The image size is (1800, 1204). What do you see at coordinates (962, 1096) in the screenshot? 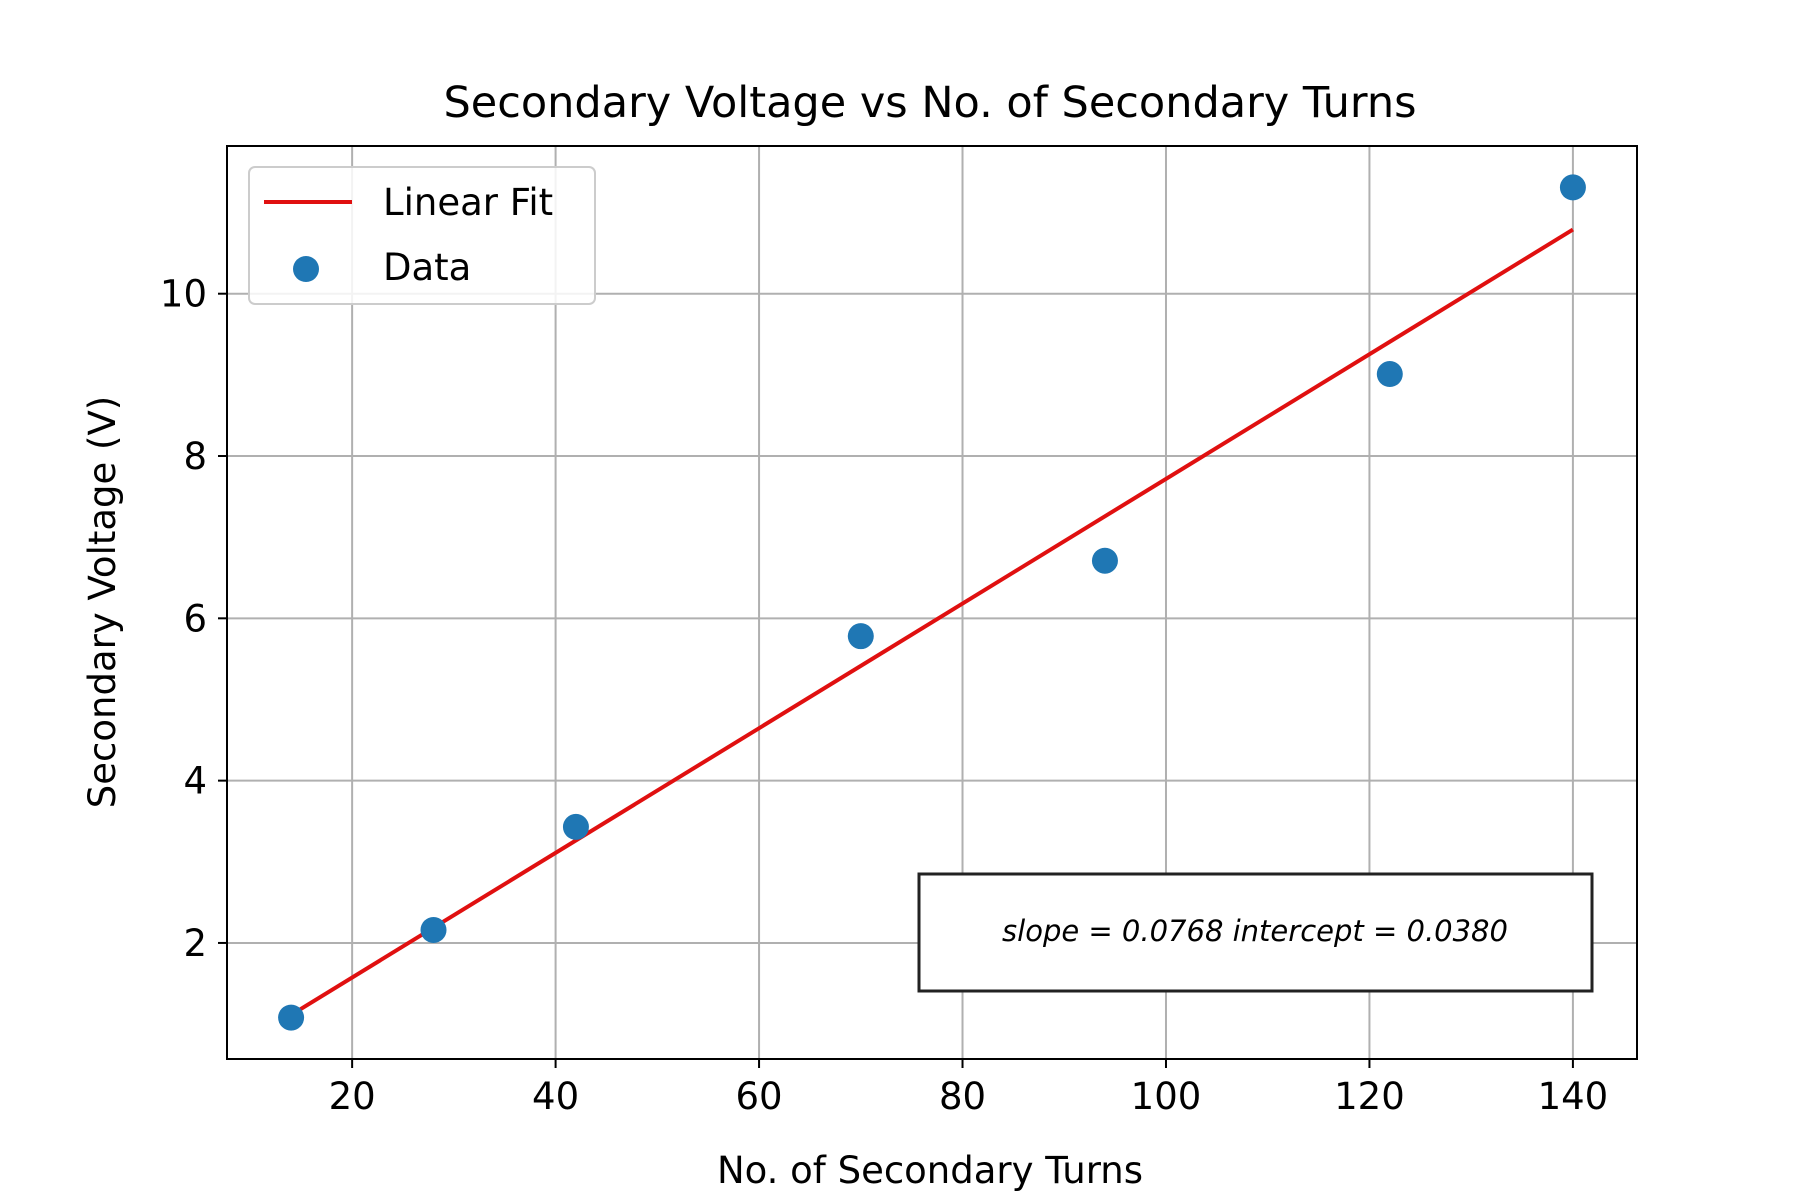
I see `x-tick-label: 80` at bounding box center [962, 1096].